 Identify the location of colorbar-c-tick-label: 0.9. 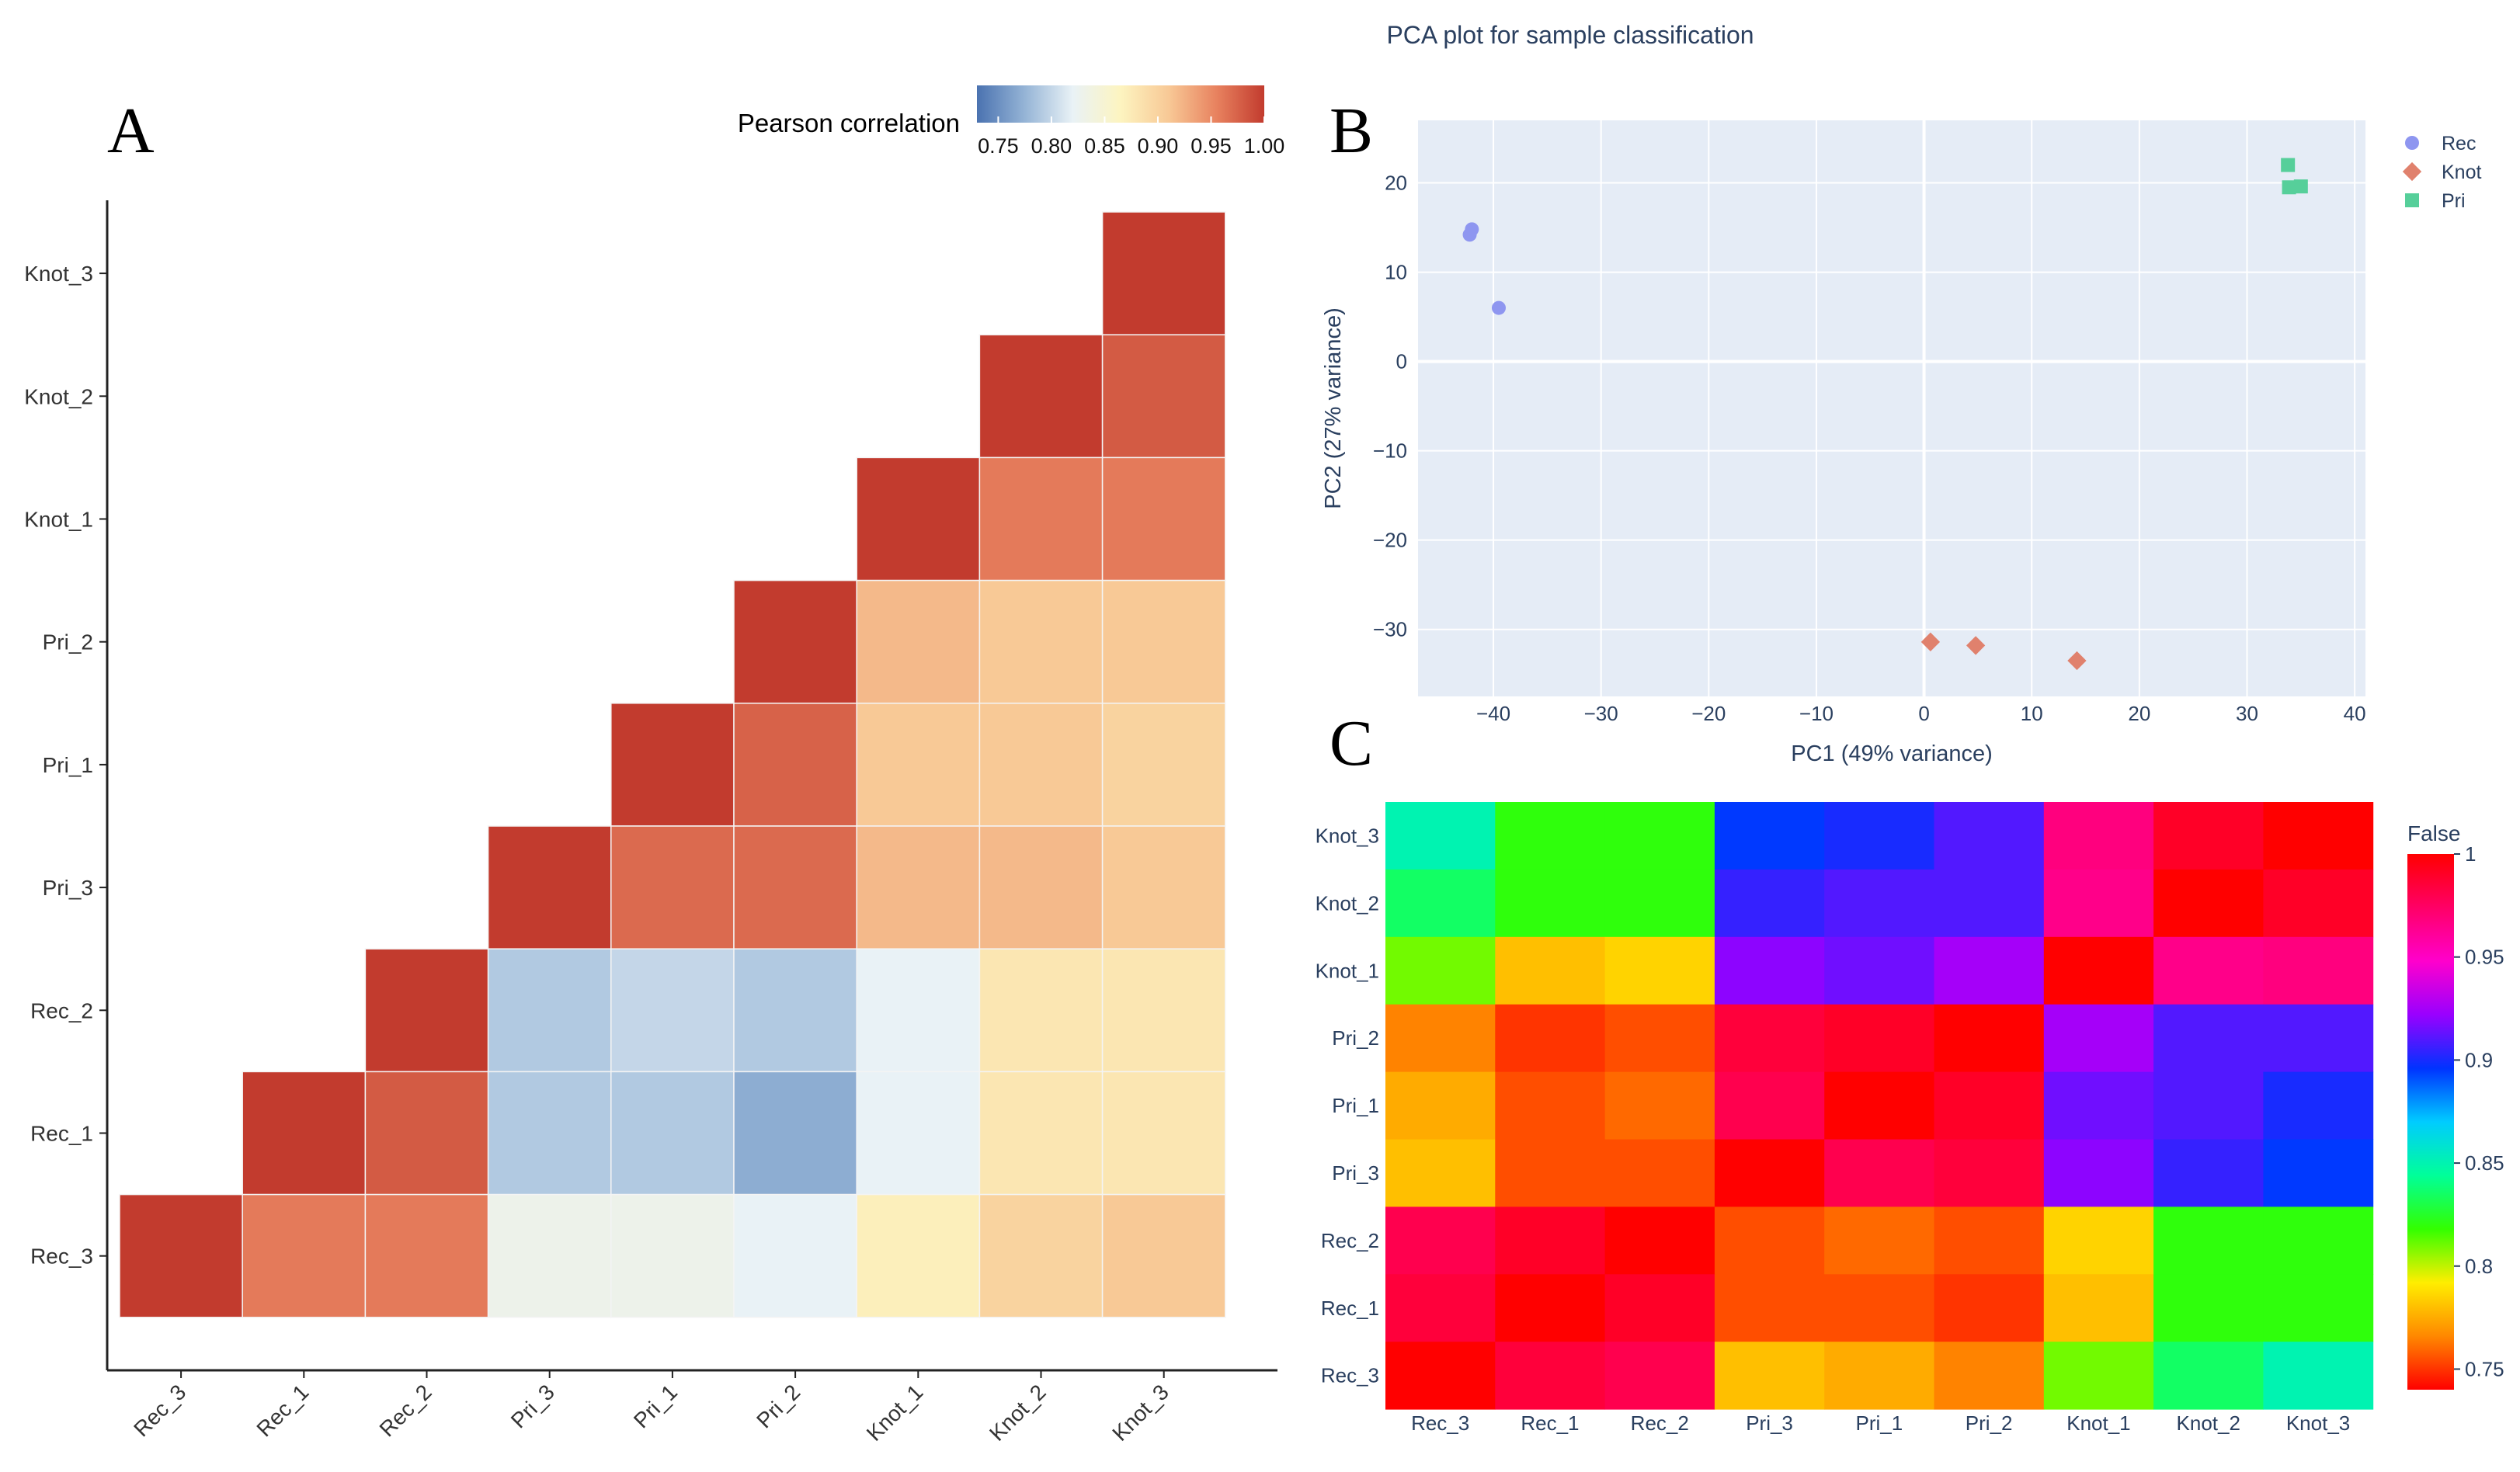
(2479, 1059).